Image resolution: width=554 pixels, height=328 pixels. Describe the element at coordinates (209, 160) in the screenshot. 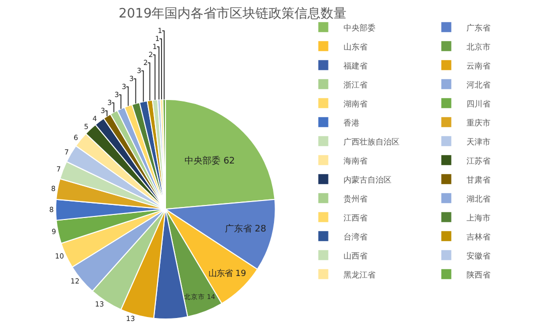

I see `data-label: 中央部委 62` at that location.